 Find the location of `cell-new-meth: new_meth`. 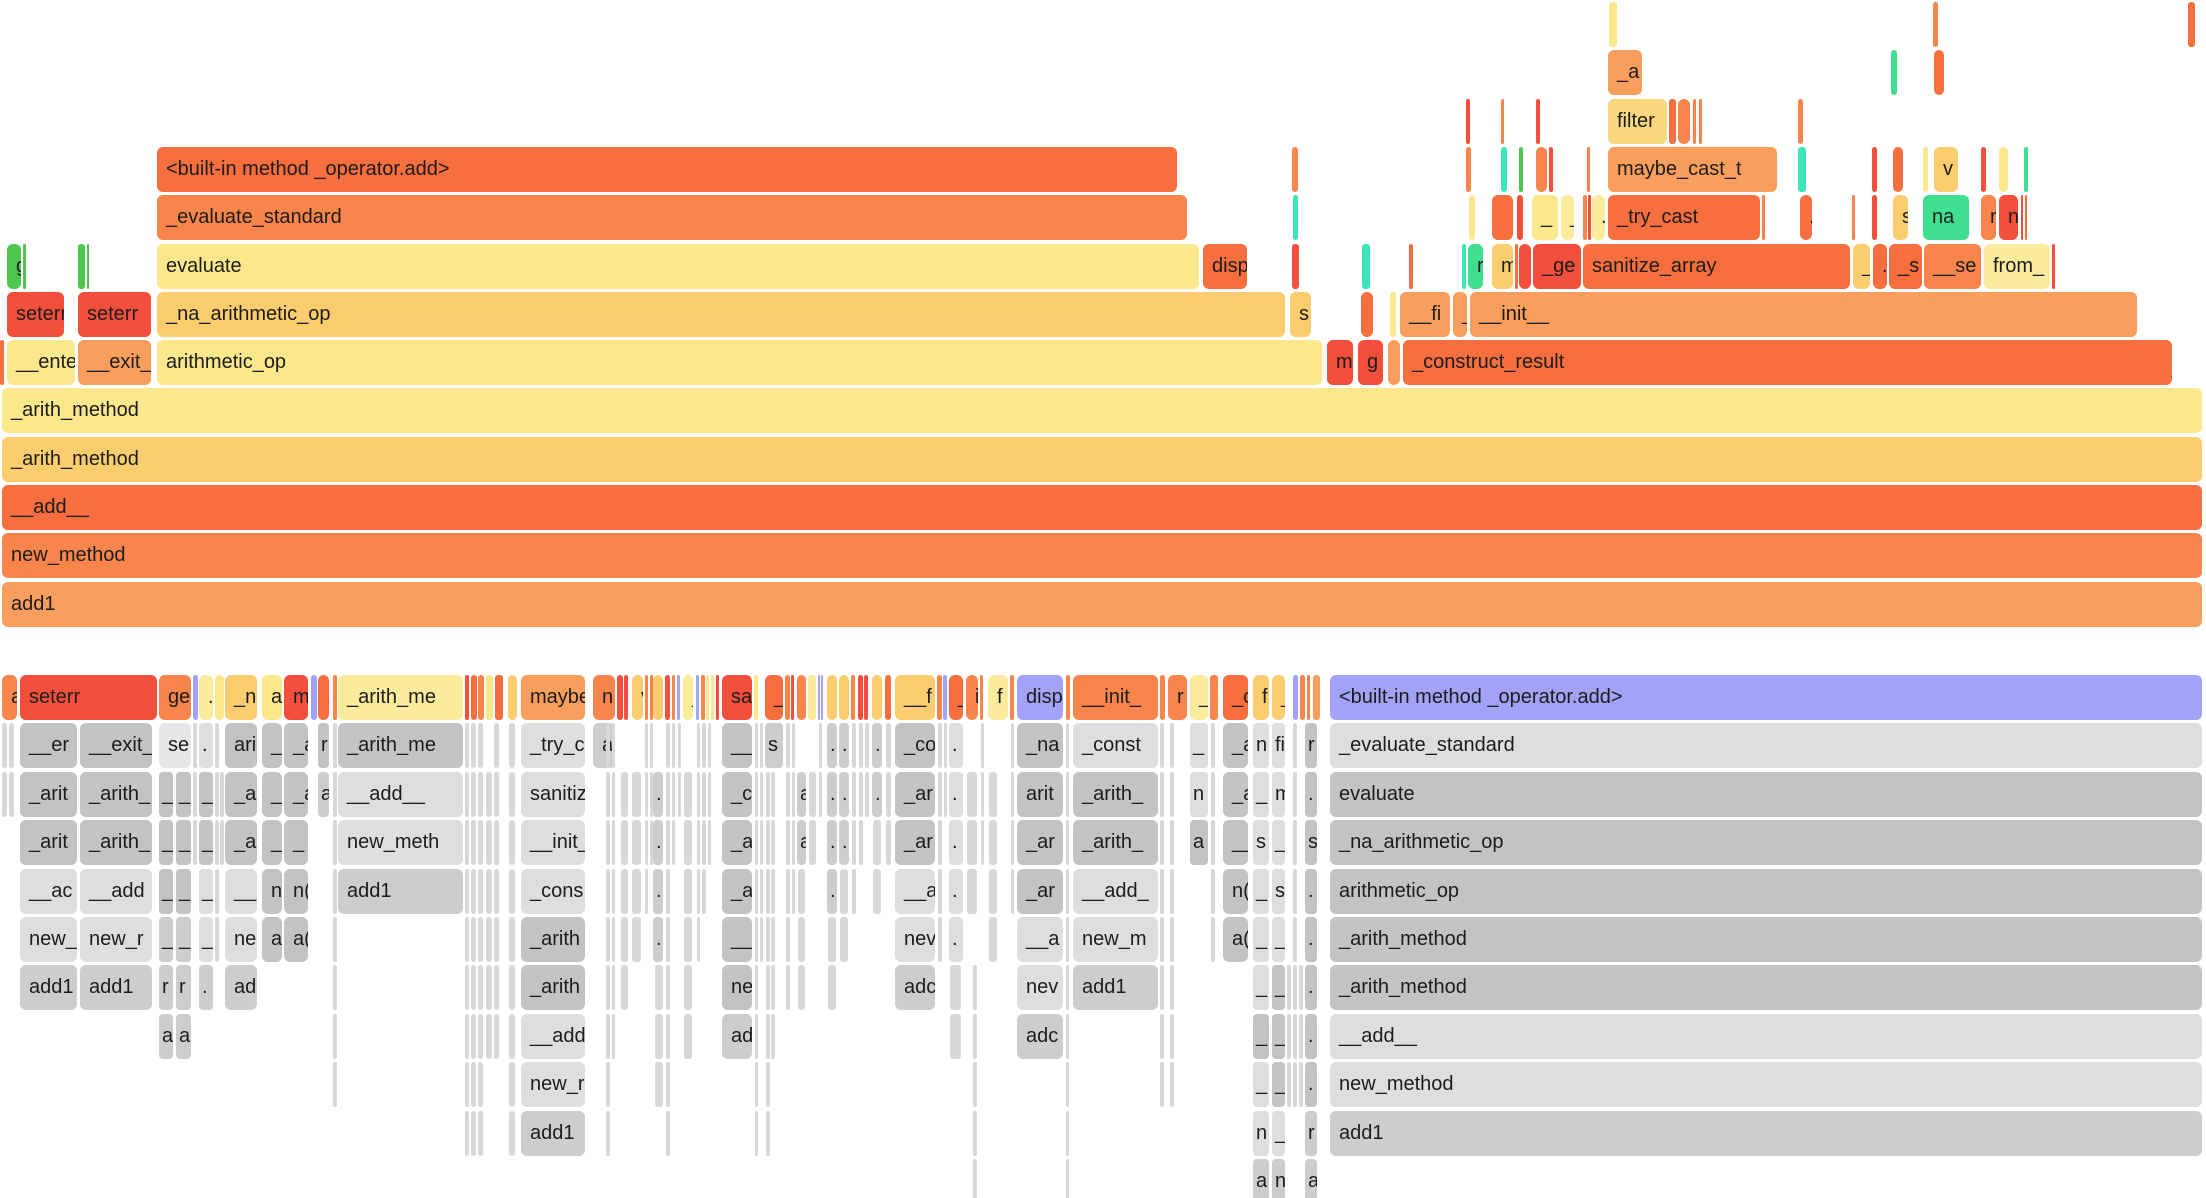

cell-new-meth: new_meth is located at coordinates (400, 843).